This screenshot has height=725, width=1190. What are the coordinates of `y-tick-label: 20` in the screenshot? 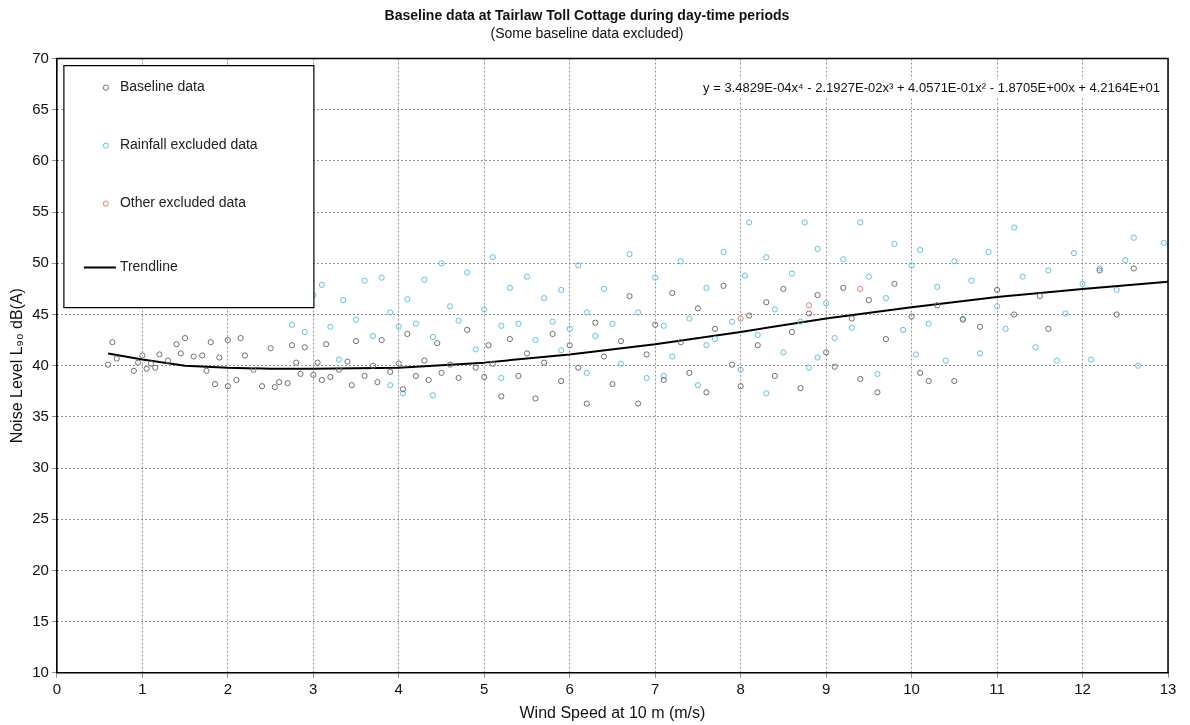 It's located at (40, 569).